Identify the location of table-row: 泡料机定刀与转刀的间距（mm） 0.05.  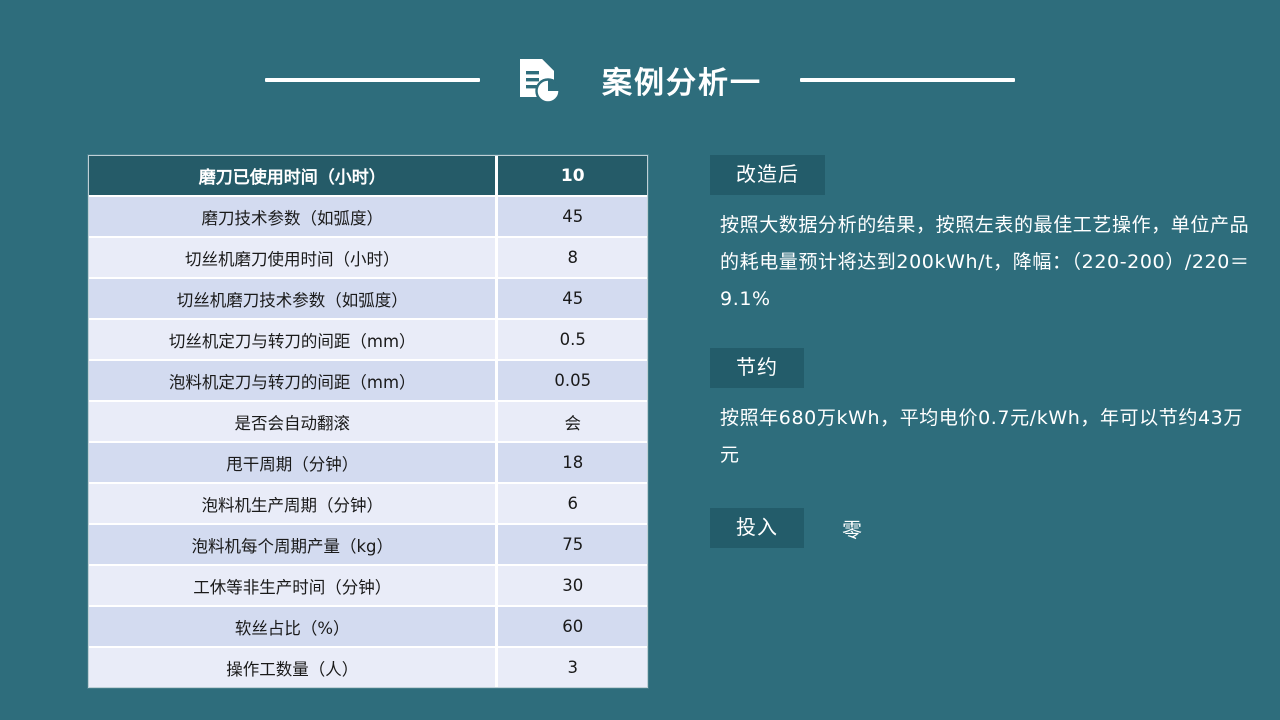
(368, 381).